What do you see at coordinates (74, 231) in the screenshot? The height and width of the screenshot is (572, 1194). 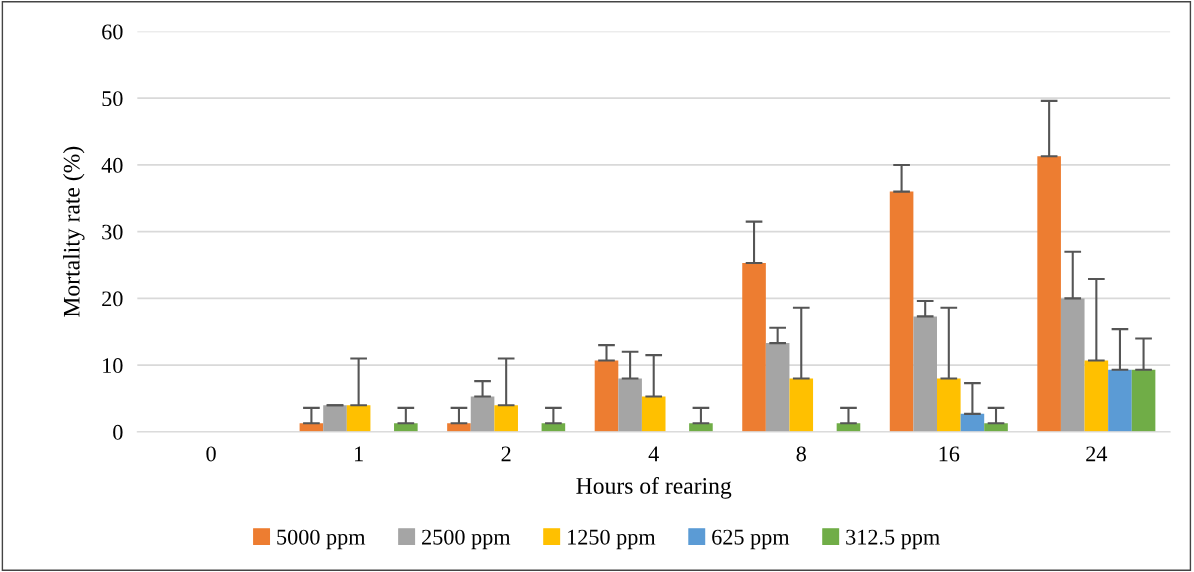 I see `y-axis-title: Mortality rate (%)` at bounding box center [74, 231].